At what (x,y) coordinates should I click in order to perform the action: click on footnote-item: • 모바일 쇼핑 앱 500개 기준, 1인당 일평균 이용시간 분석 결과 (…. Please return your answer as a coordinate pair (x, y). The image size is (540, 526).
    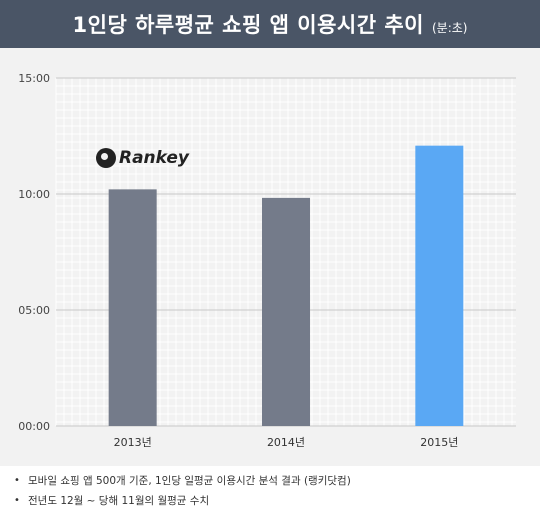
    Looking at the image, I should click on (270, 480).